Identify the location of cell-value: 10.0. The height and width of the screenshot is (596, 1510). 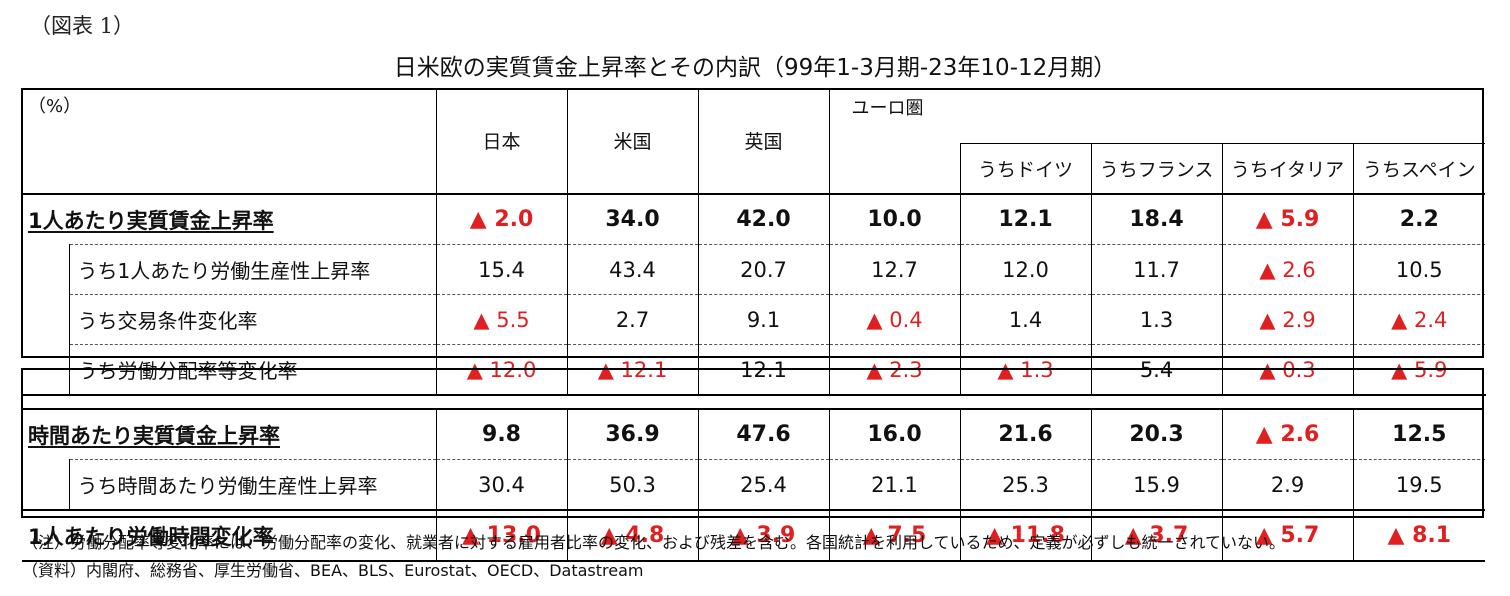
(894, 219).